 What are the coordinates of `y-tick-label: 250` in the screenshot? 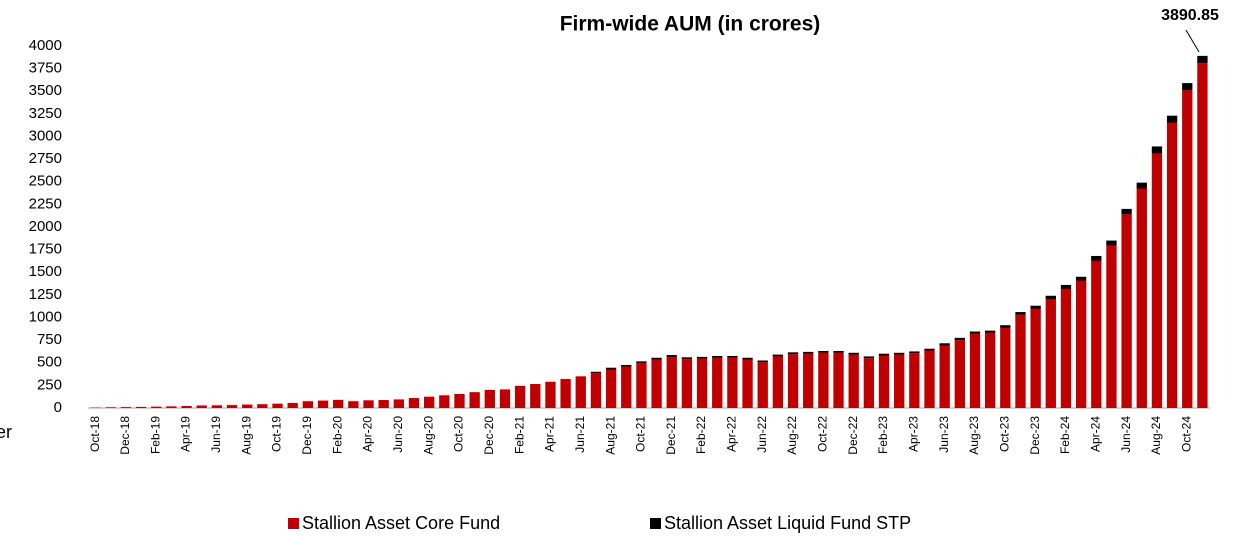 It's located at (49, 384).